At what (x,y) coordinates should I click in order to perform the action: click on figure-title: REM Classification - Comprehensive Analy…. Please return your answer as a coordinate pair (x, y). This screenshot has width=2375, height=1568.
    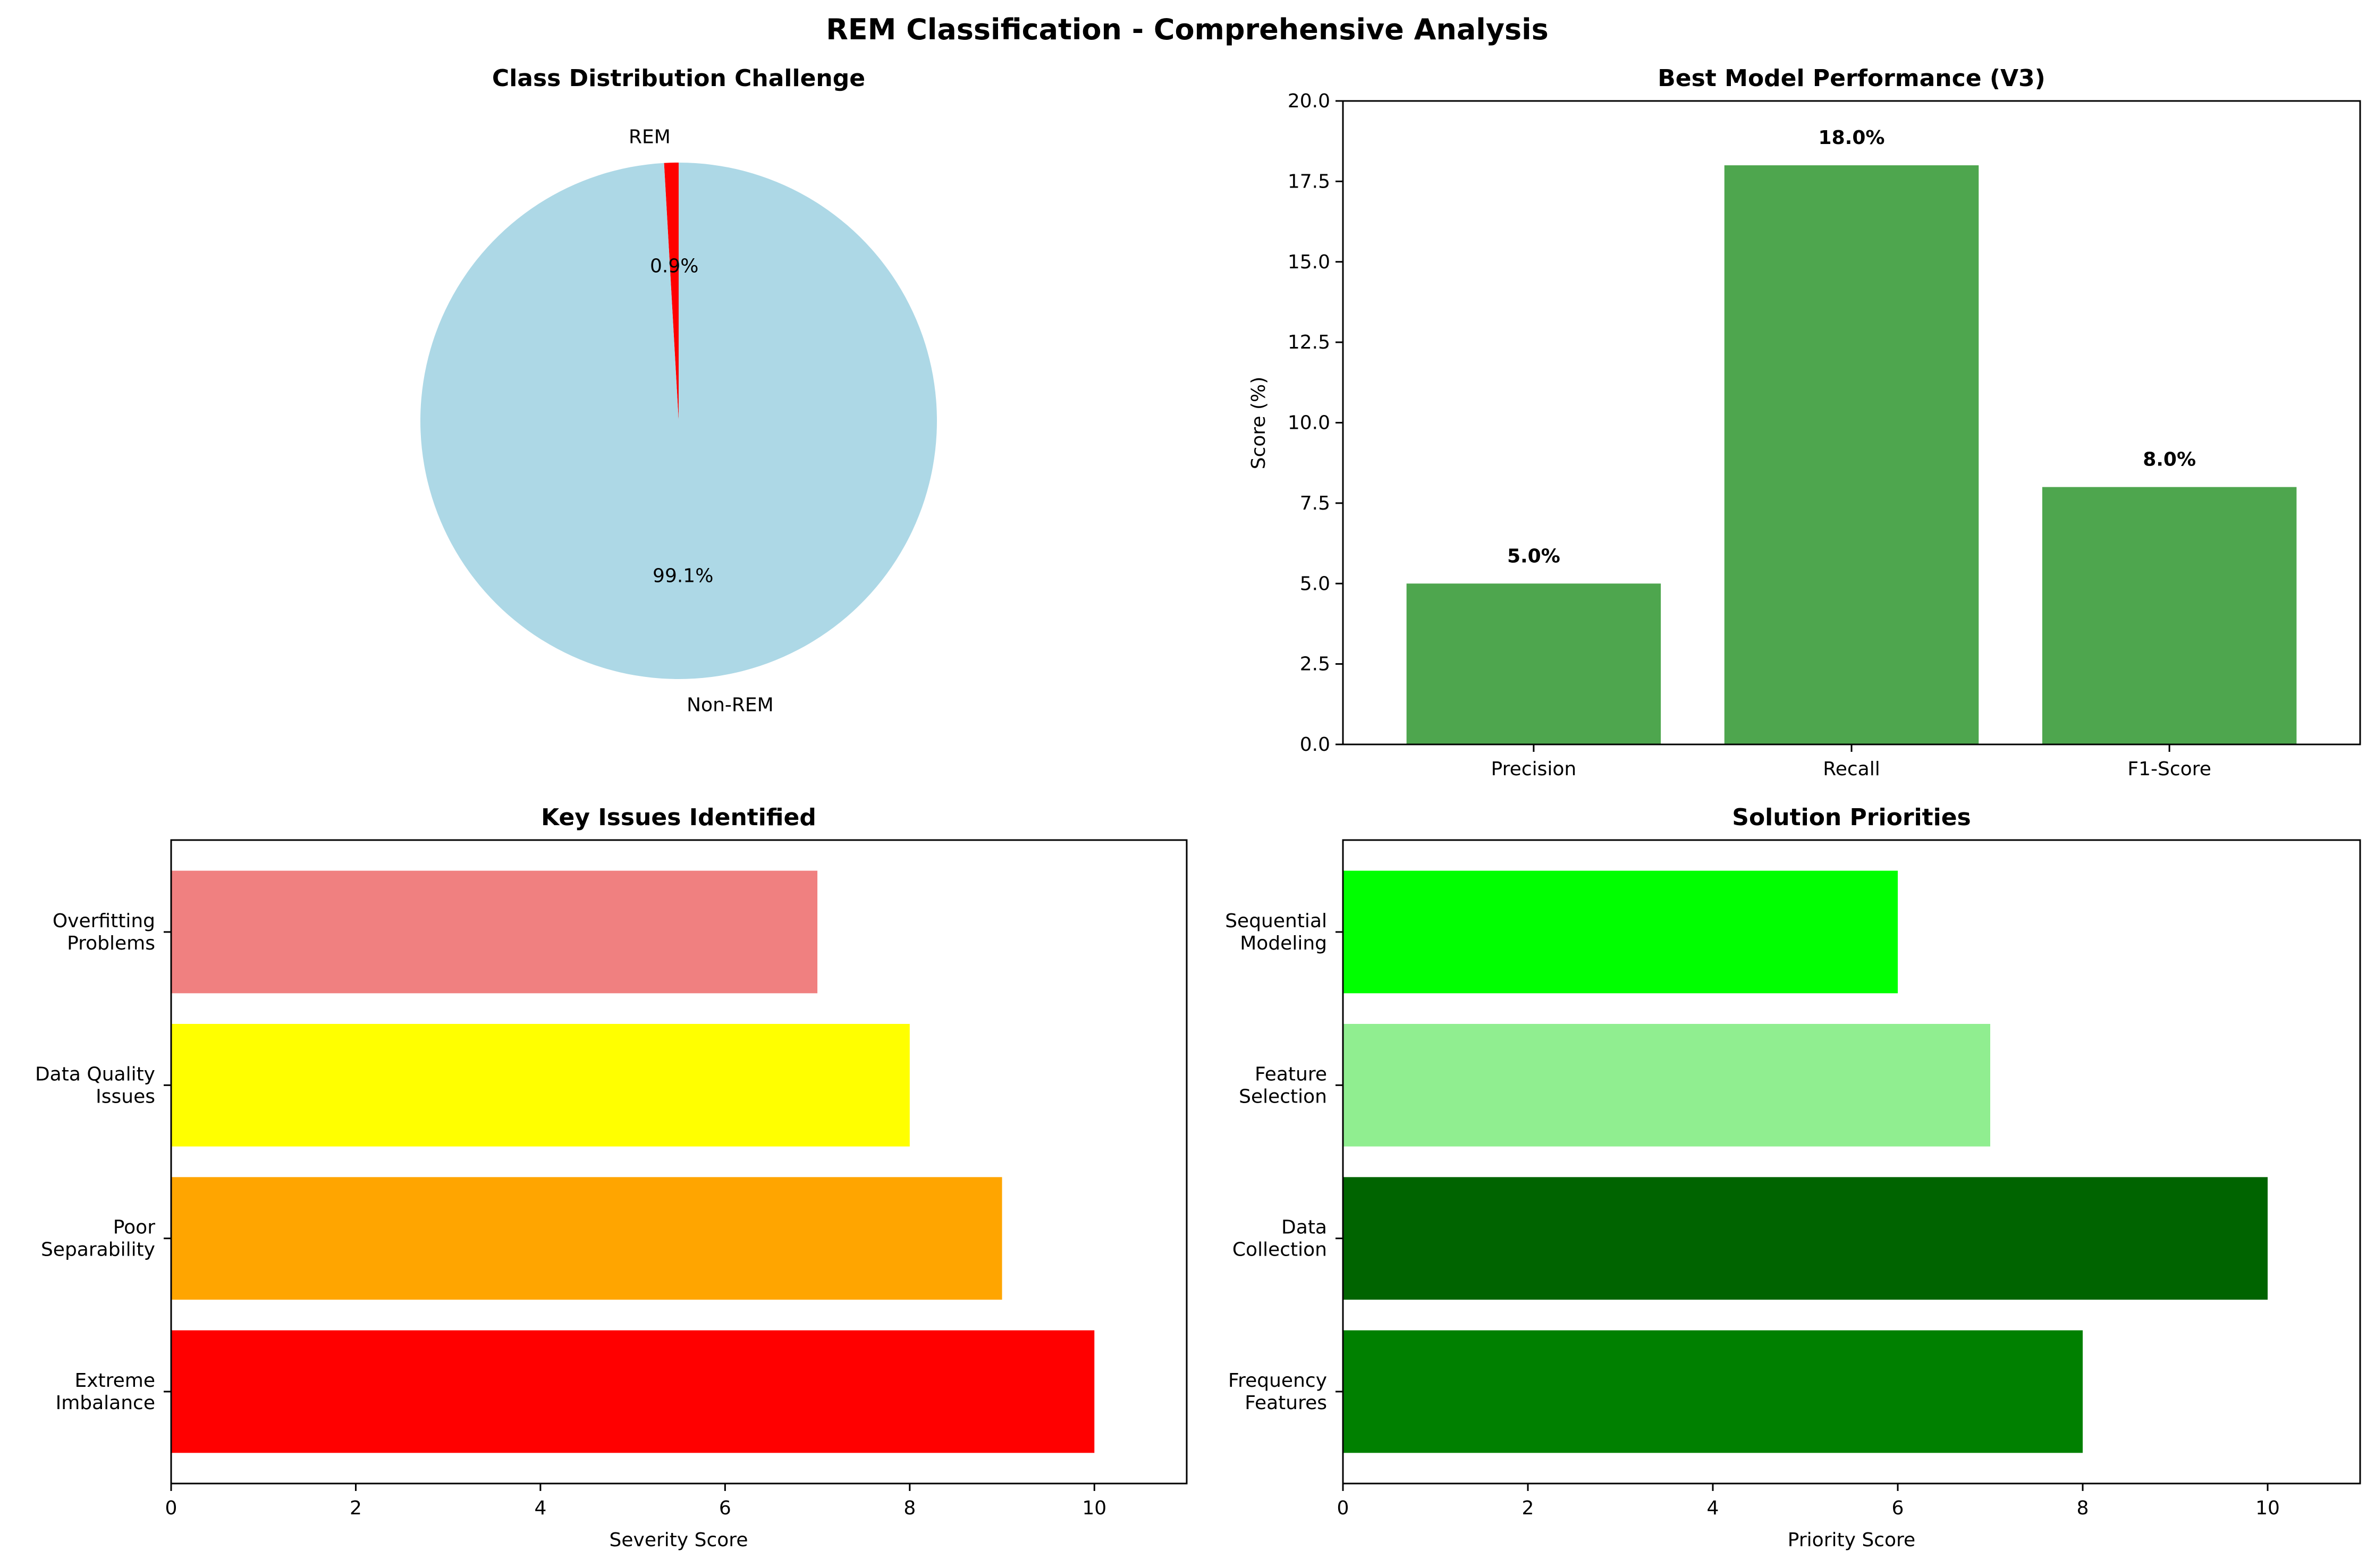
    Looking at the image, I should click on (1187, 29).